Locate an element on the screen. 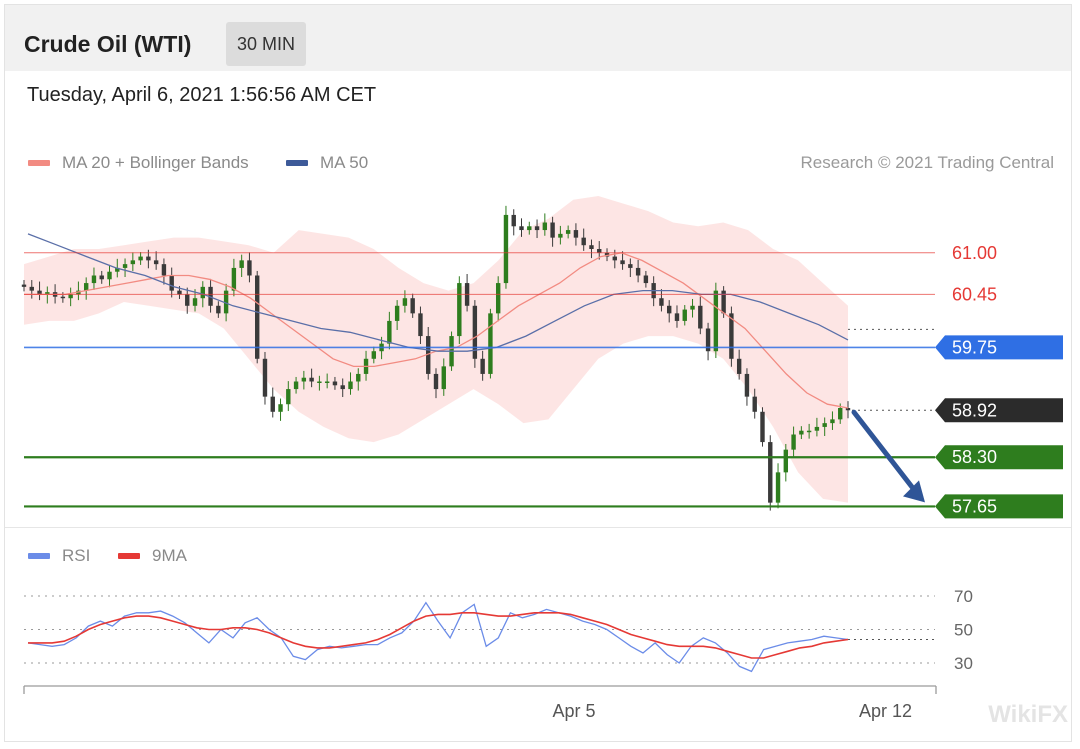 This screenshot has width=1080, height=749. support-1-tag is located at coordinates (999, 457).